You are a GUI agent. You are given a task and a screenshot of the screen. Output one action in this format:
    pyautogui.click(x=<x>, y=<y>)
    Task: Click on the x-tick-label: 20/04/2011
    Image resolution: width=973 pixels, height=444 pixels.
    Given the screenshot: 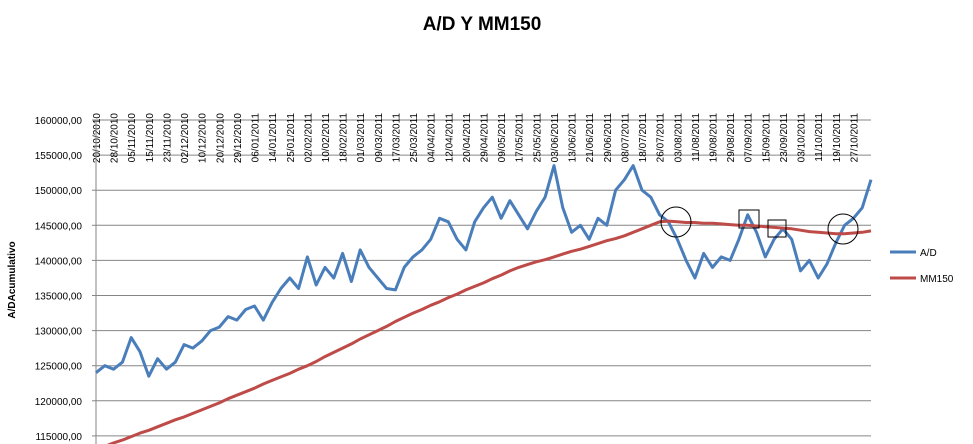 What is the action you would take?
    pyautogui.click(x=467, y=138)
    